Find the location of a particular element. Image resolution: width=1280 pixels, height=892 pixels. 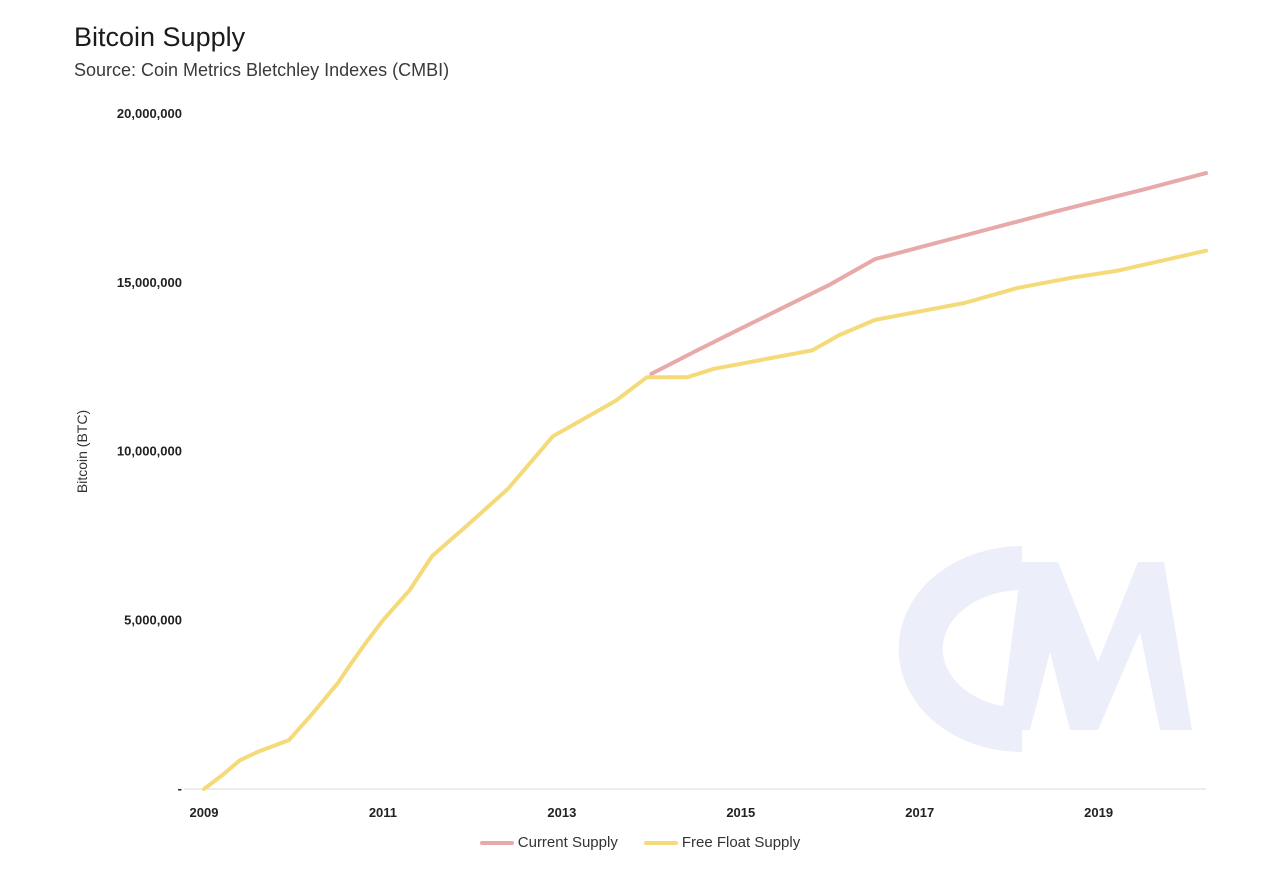

legend-swatch-free-float-supply is located at coordinates (660, 842).